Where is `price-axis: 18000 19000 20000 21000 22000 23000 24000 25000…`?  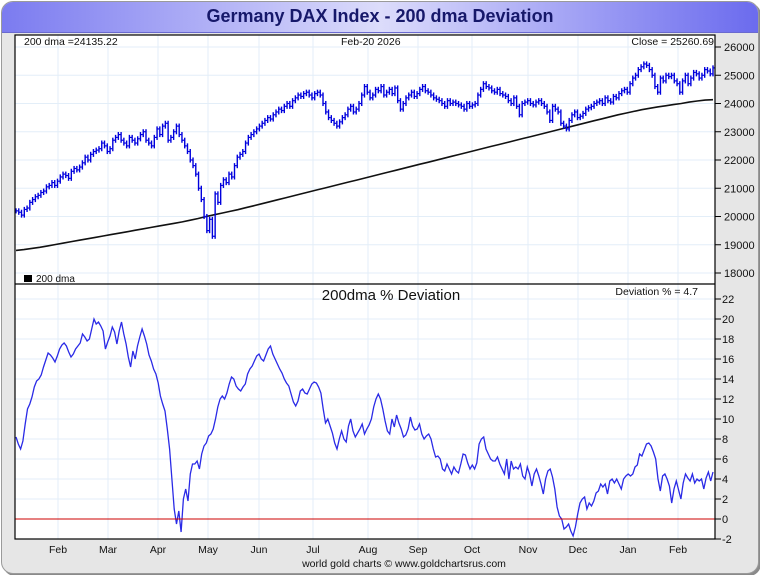
price-axis: 18000 19000 20000 21000 22000 23000 24000 25000… is located at coordinates (735, 161).